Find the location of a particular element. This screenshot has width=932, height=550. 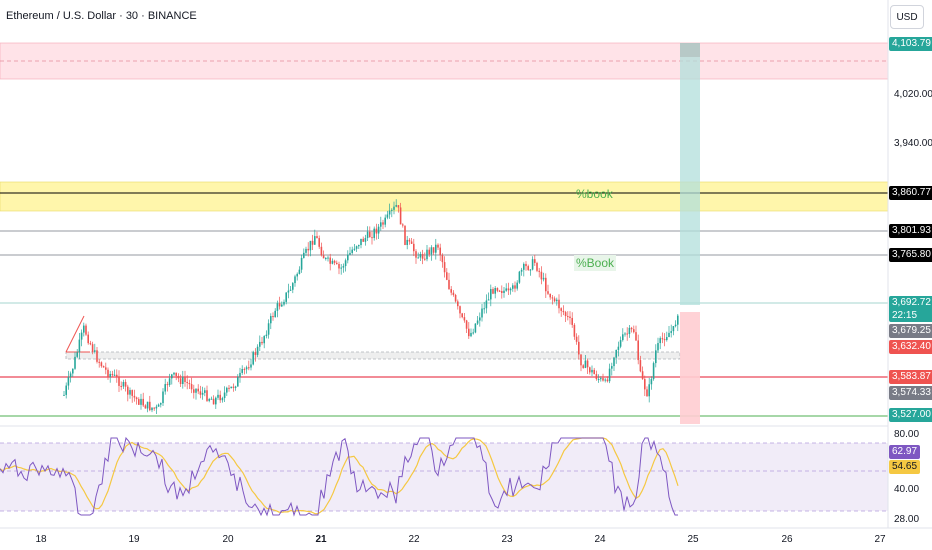

book-label-lower: %Book is located at coordinates (595, 263).